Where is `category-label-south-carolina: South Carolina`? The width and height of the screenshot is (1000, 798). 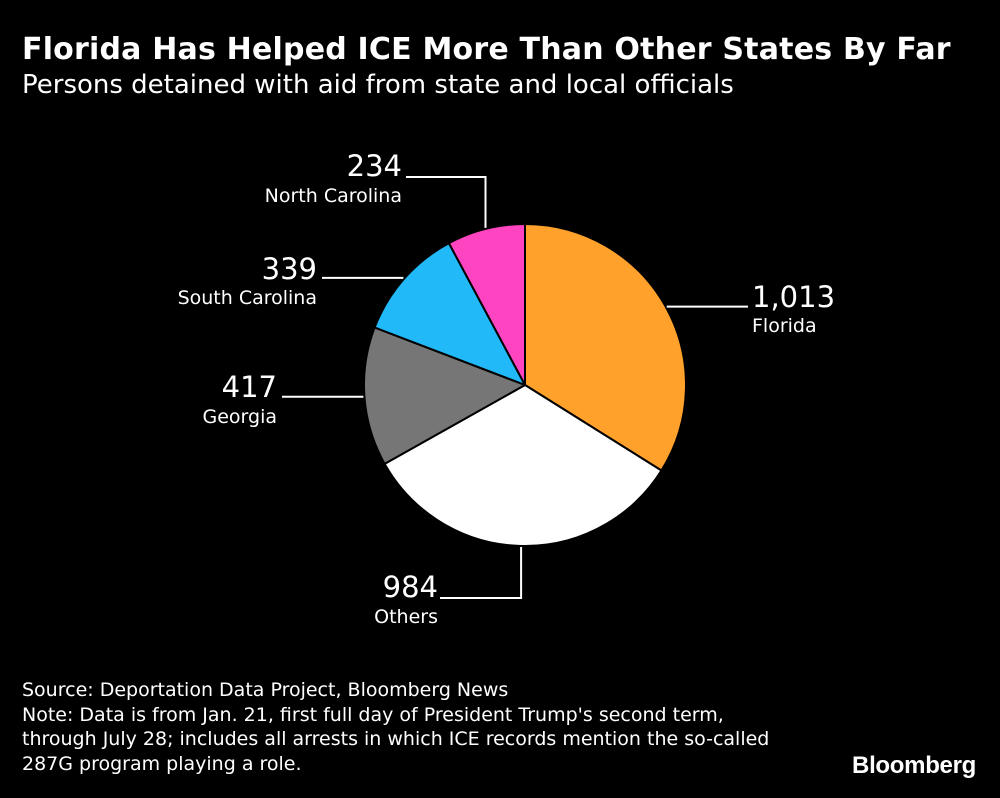 category-label-south-carolina: South Carolina is located at coordinates (247, 298).